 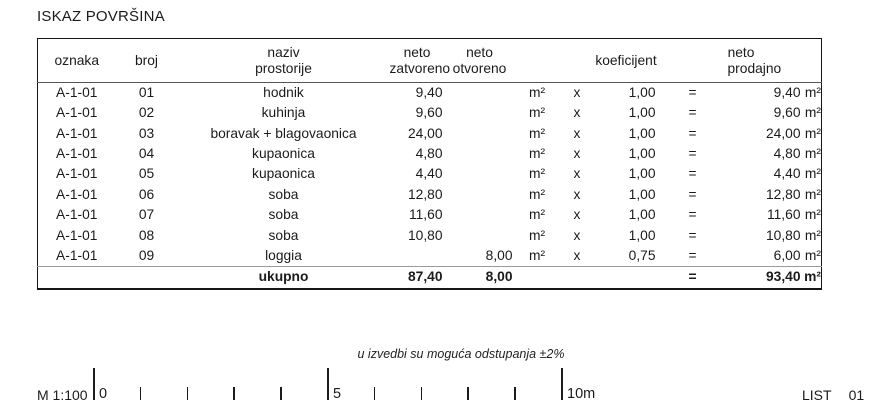 What do you see at coordinates (337, 394) in the screenshot?
I see `scale-tick-label: 5` at bounding box center [337, 394].